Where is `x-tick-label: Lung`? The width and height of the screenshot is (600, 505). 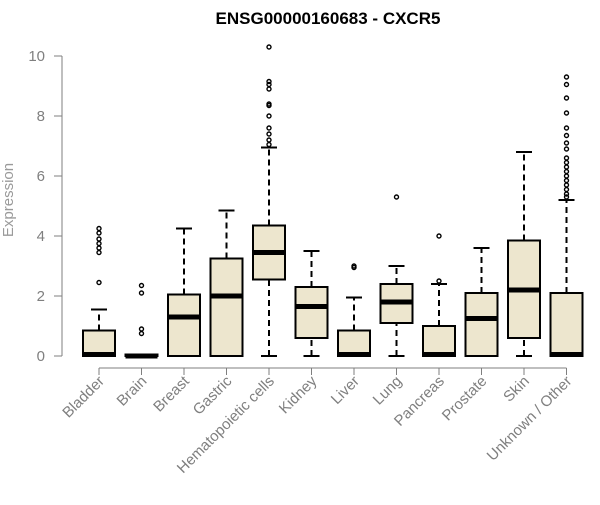
x-tick-label: Lung is located at coordinates (388, 391).